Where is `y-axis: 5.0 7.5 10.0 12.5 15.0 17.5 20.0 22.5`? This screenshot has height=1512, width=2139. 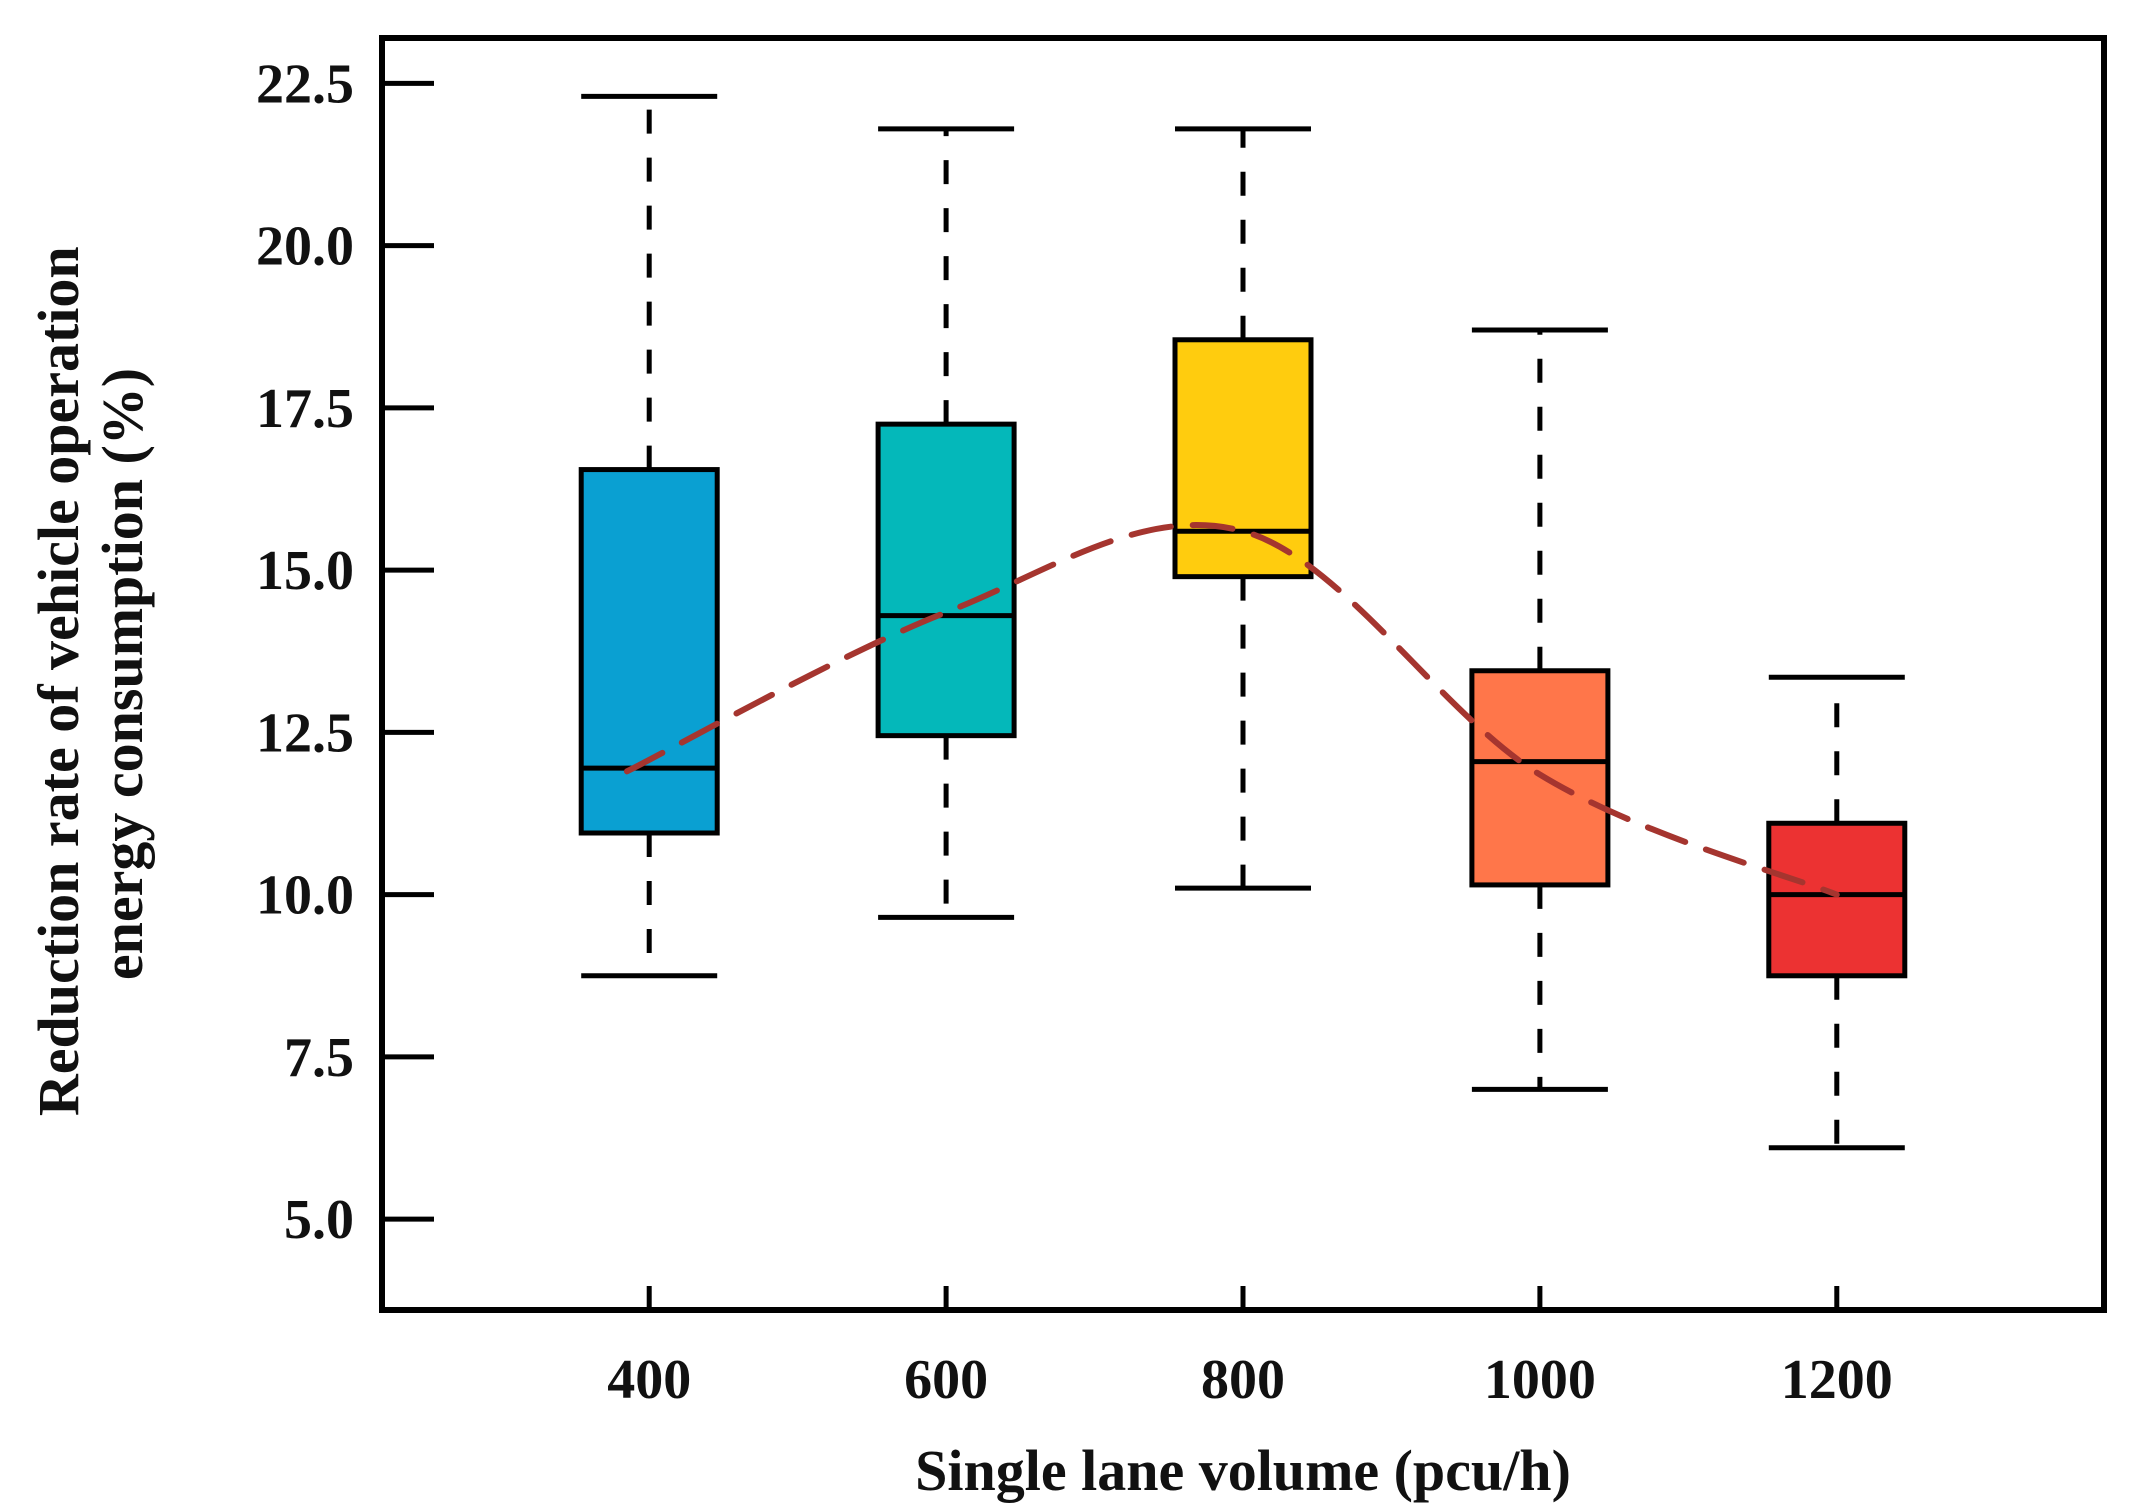
y-axis: 5.0 7.5 10.0 12.5 15.0 17.5 20.0 22.5 is located at coordinates (345, 652).